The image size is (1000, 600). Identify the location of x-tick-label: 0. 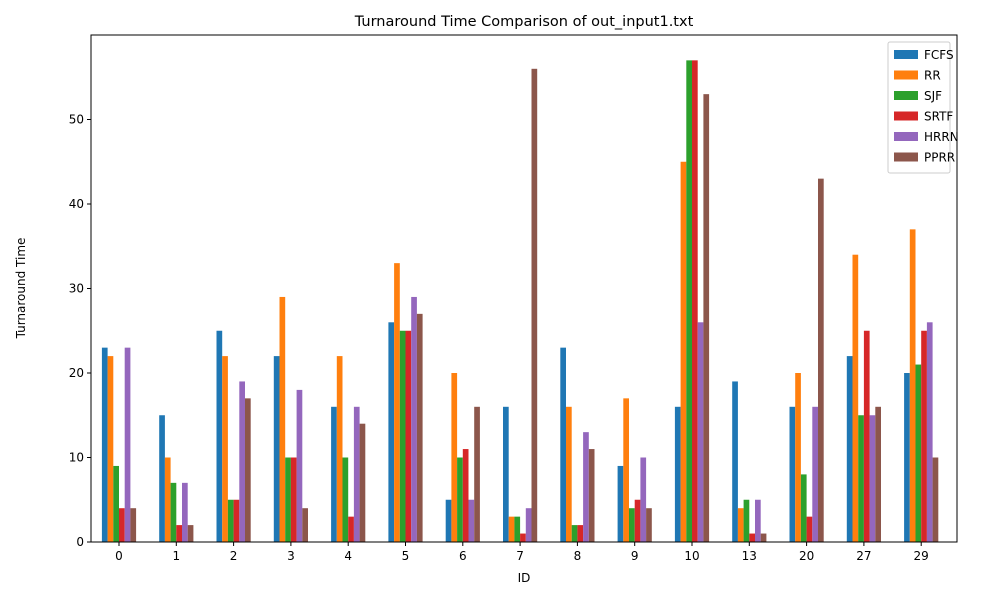
(119, 556).